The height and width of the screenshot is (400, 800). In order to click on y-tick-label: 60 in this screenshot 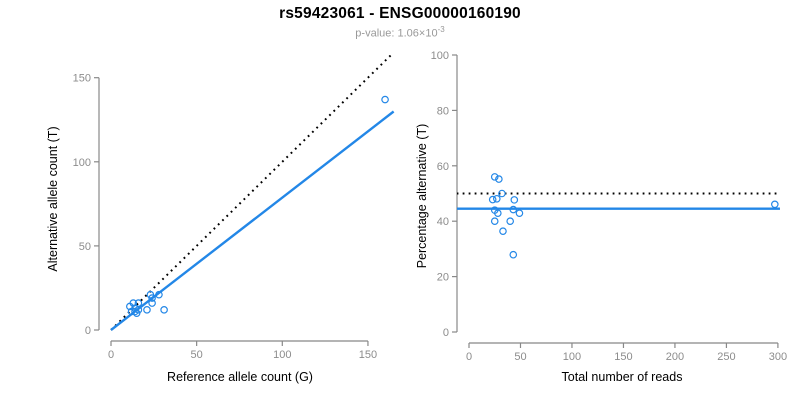, I will do `click(443, 167)`.